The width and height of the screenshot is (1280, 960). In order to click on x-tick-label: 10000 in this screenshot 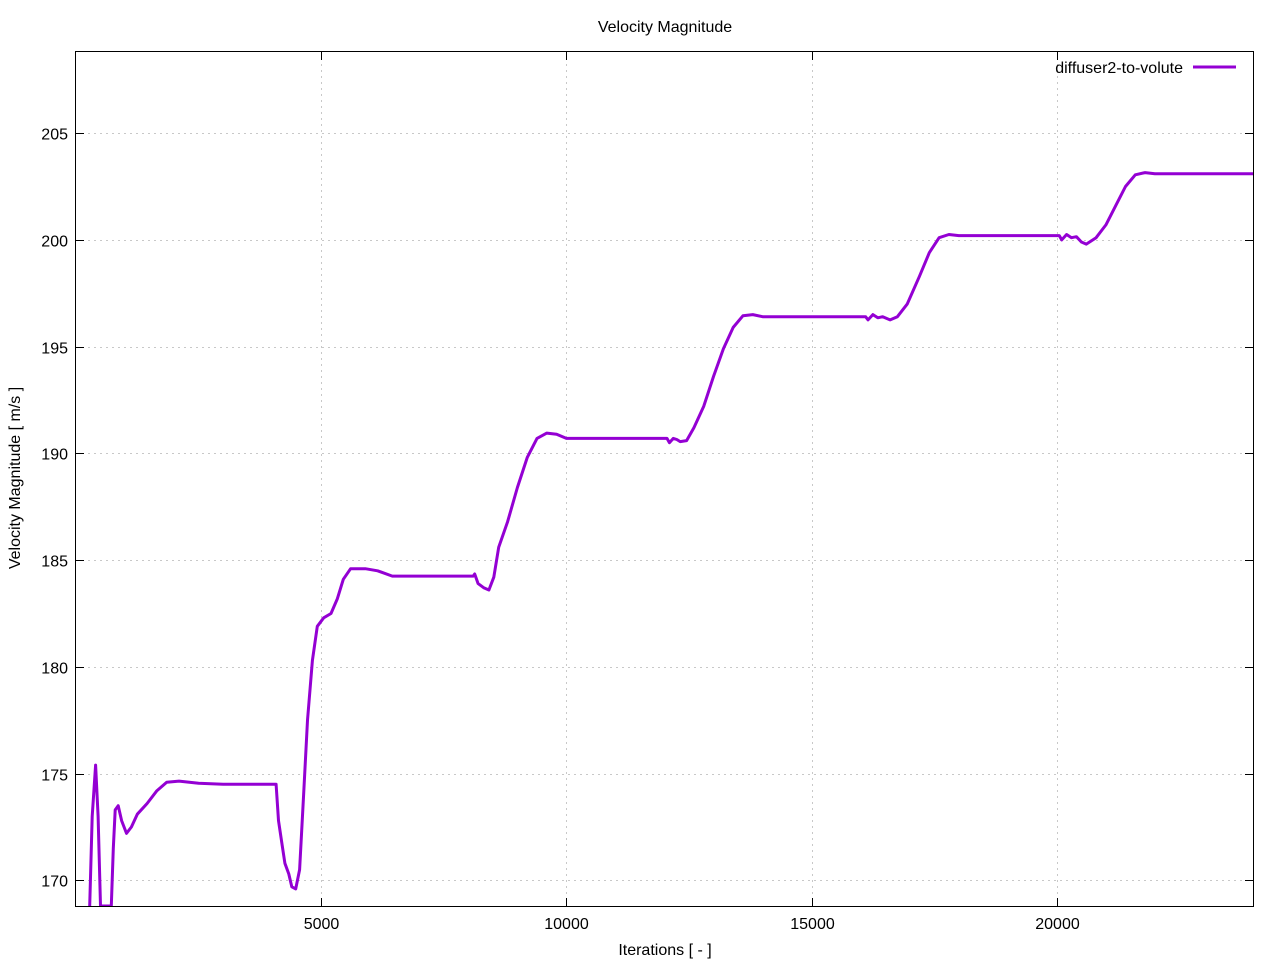, I will do `click(566, 924)`.